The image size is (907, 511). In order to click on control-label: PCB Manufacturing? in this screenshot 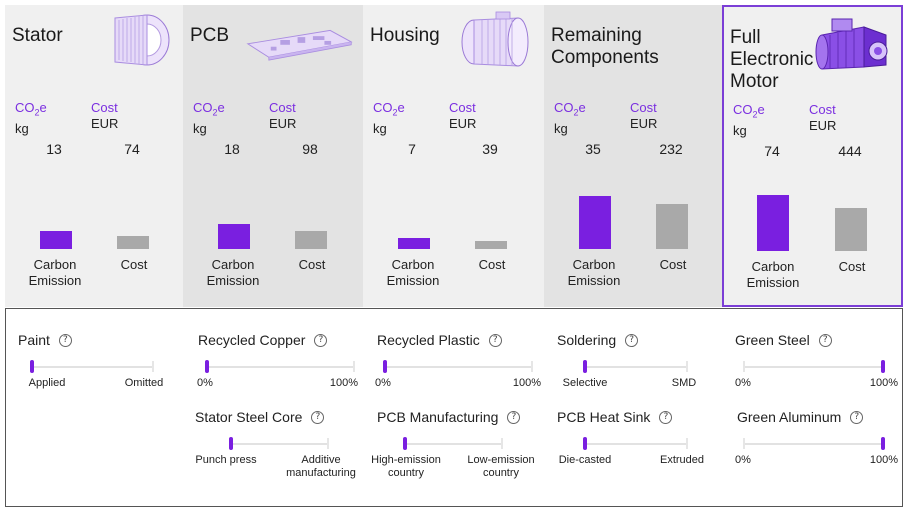, I will do `click(449, 417)`.